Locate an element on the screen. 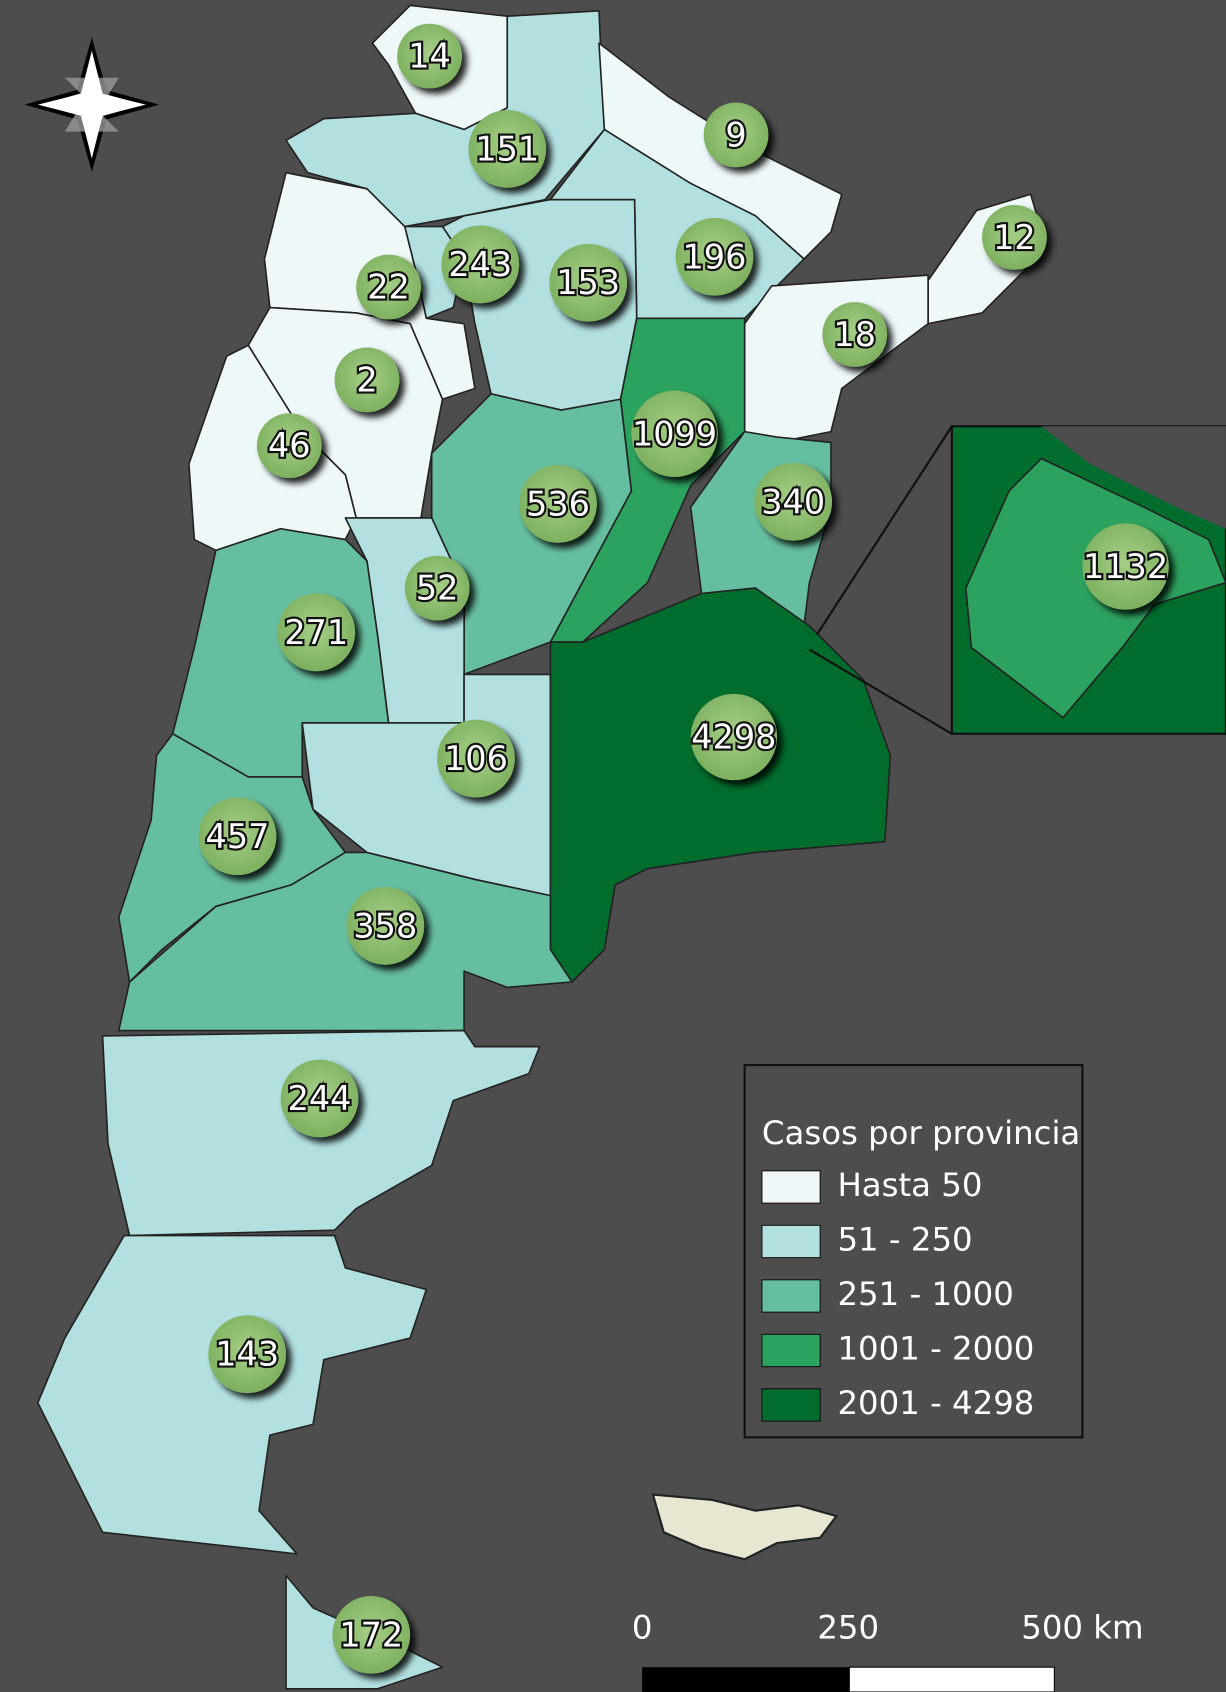  marker: 22 is located at coordinates (388, 287).